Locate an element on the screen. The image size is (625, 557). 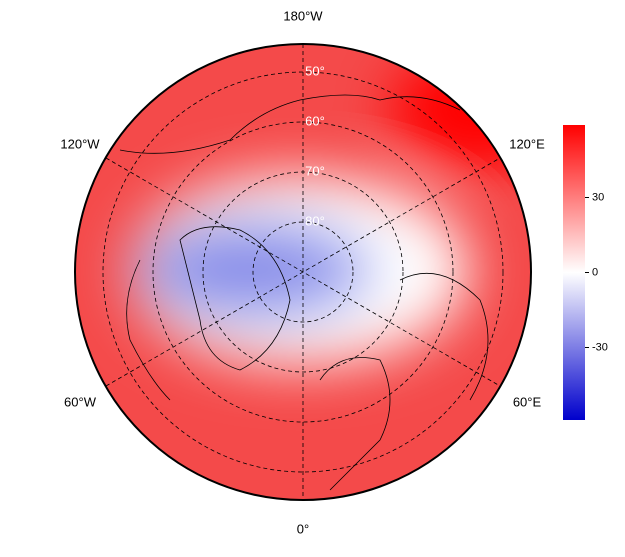
longitude-label: 120°E is located at coordinates (527, 143).